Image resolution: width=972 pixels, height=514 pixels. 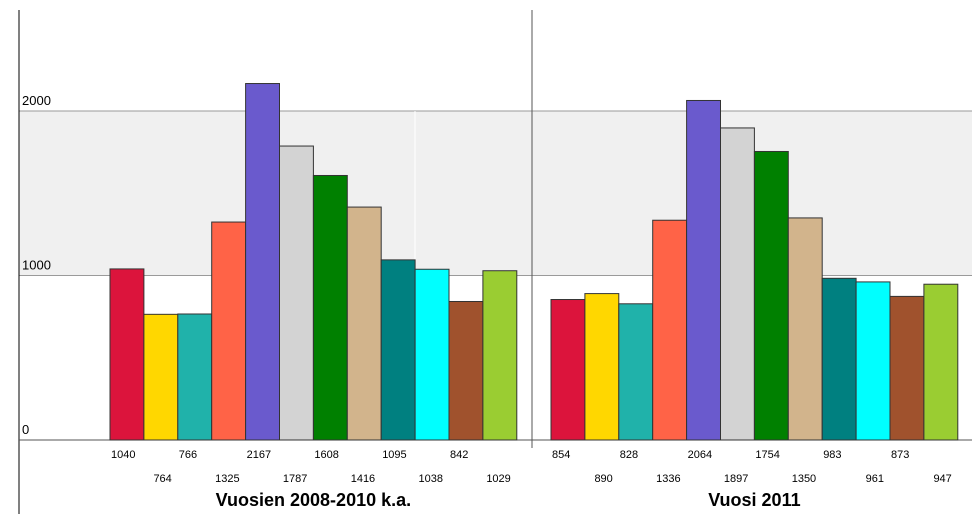 I want to click on y-tick-0: 0, so click(x=25, y=429).